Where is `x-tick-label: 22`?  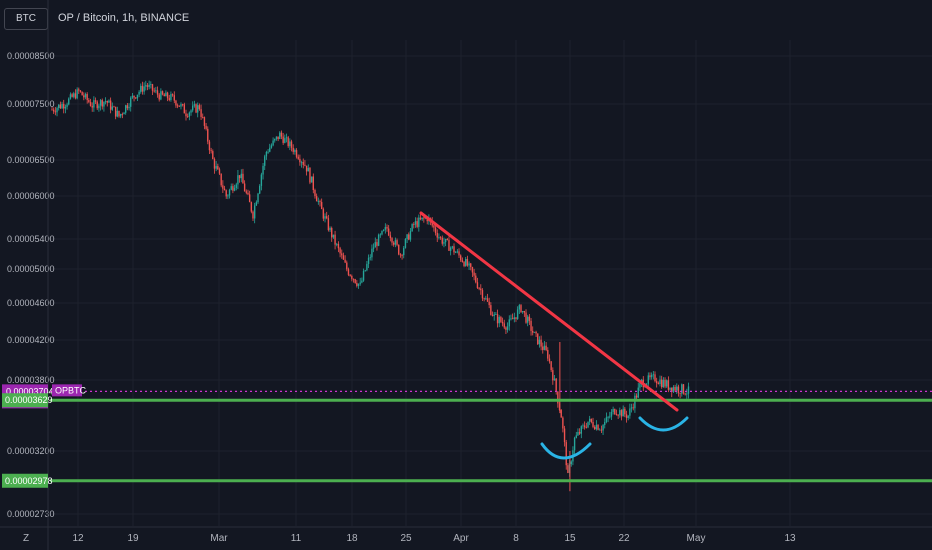 x-tick-label: 22 is located at coordinates (624, 538).